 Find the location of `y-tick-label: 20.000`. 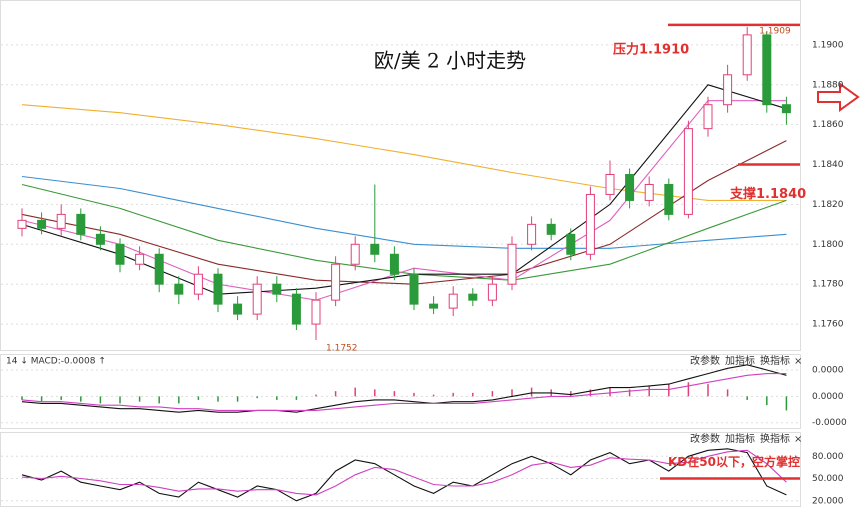

y-tick-label: 20.000 is located at coordinates (828, 501).